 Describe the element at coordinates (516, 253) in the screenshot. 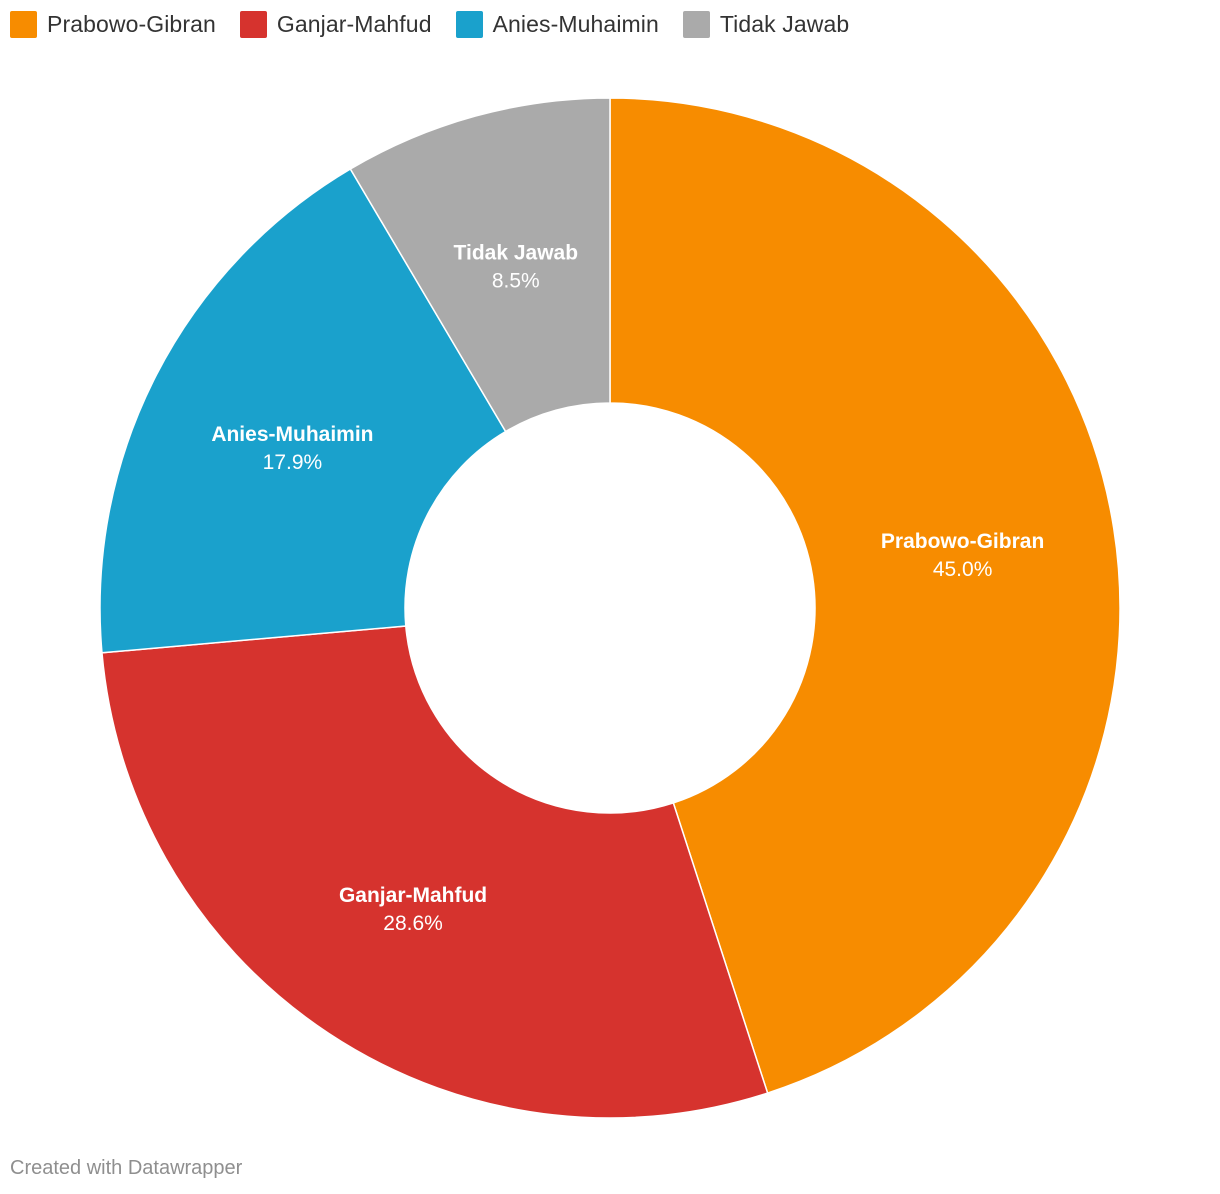

I see `slice-label-tidak-jawab: Tidak Jawab` at that location.